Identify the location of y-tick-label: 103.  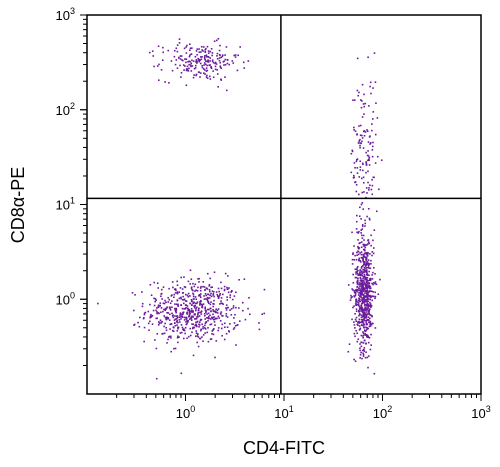
(65, 14).